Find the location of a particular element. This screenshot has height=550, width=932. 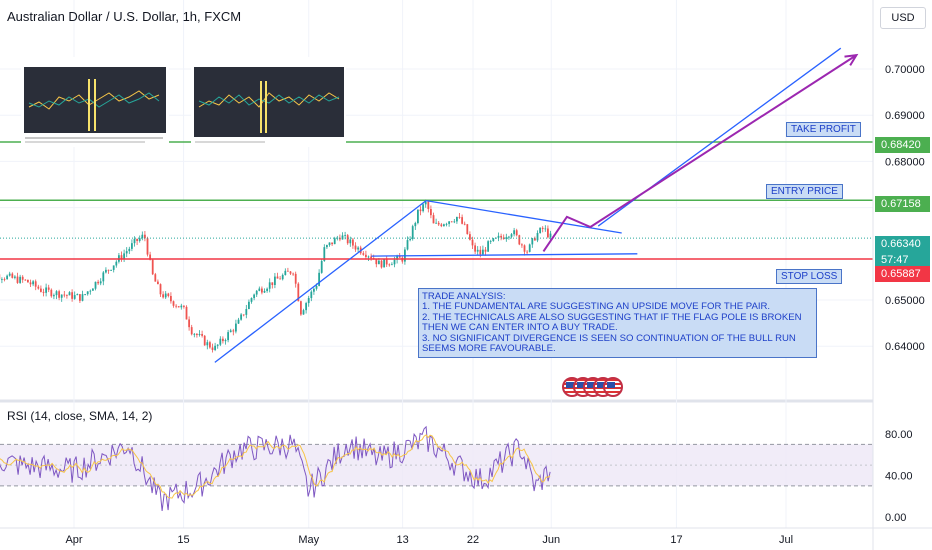

us-flag-icon is located at coordinates (613, 387).